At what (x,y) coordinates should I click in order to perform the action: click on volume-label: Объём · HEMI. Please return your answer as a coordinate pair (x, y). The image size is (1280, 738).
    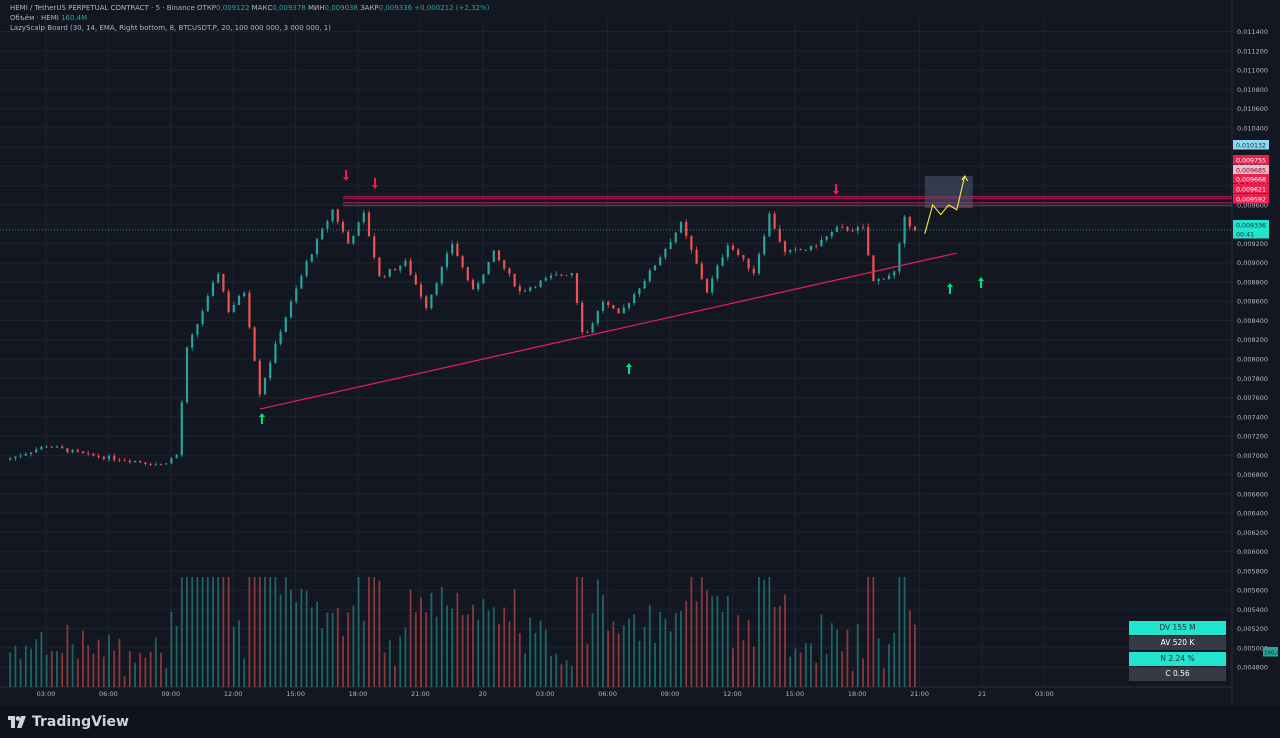
    Looking at the image, I should click on (34, 18).